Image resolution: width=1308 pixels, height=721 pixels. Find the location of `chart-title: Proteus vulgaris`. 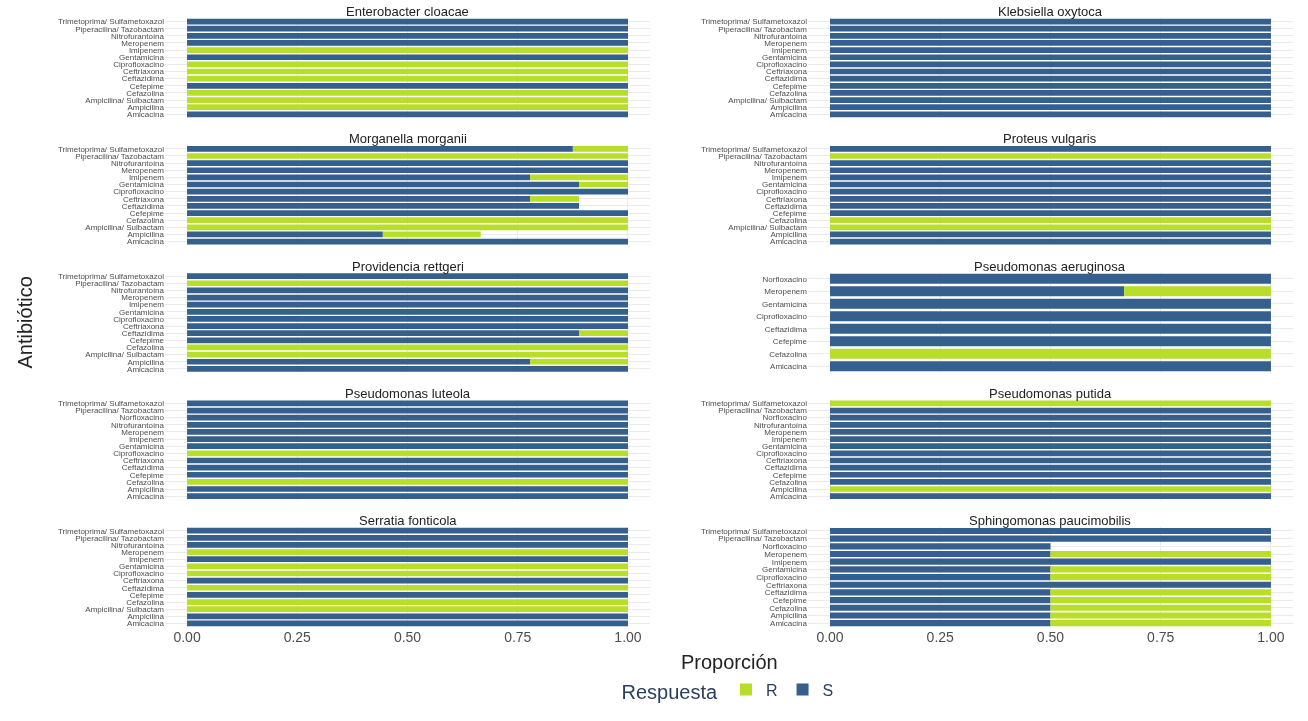

chart-title: Proteus vulgaris is located at coordinates (1050, 138).